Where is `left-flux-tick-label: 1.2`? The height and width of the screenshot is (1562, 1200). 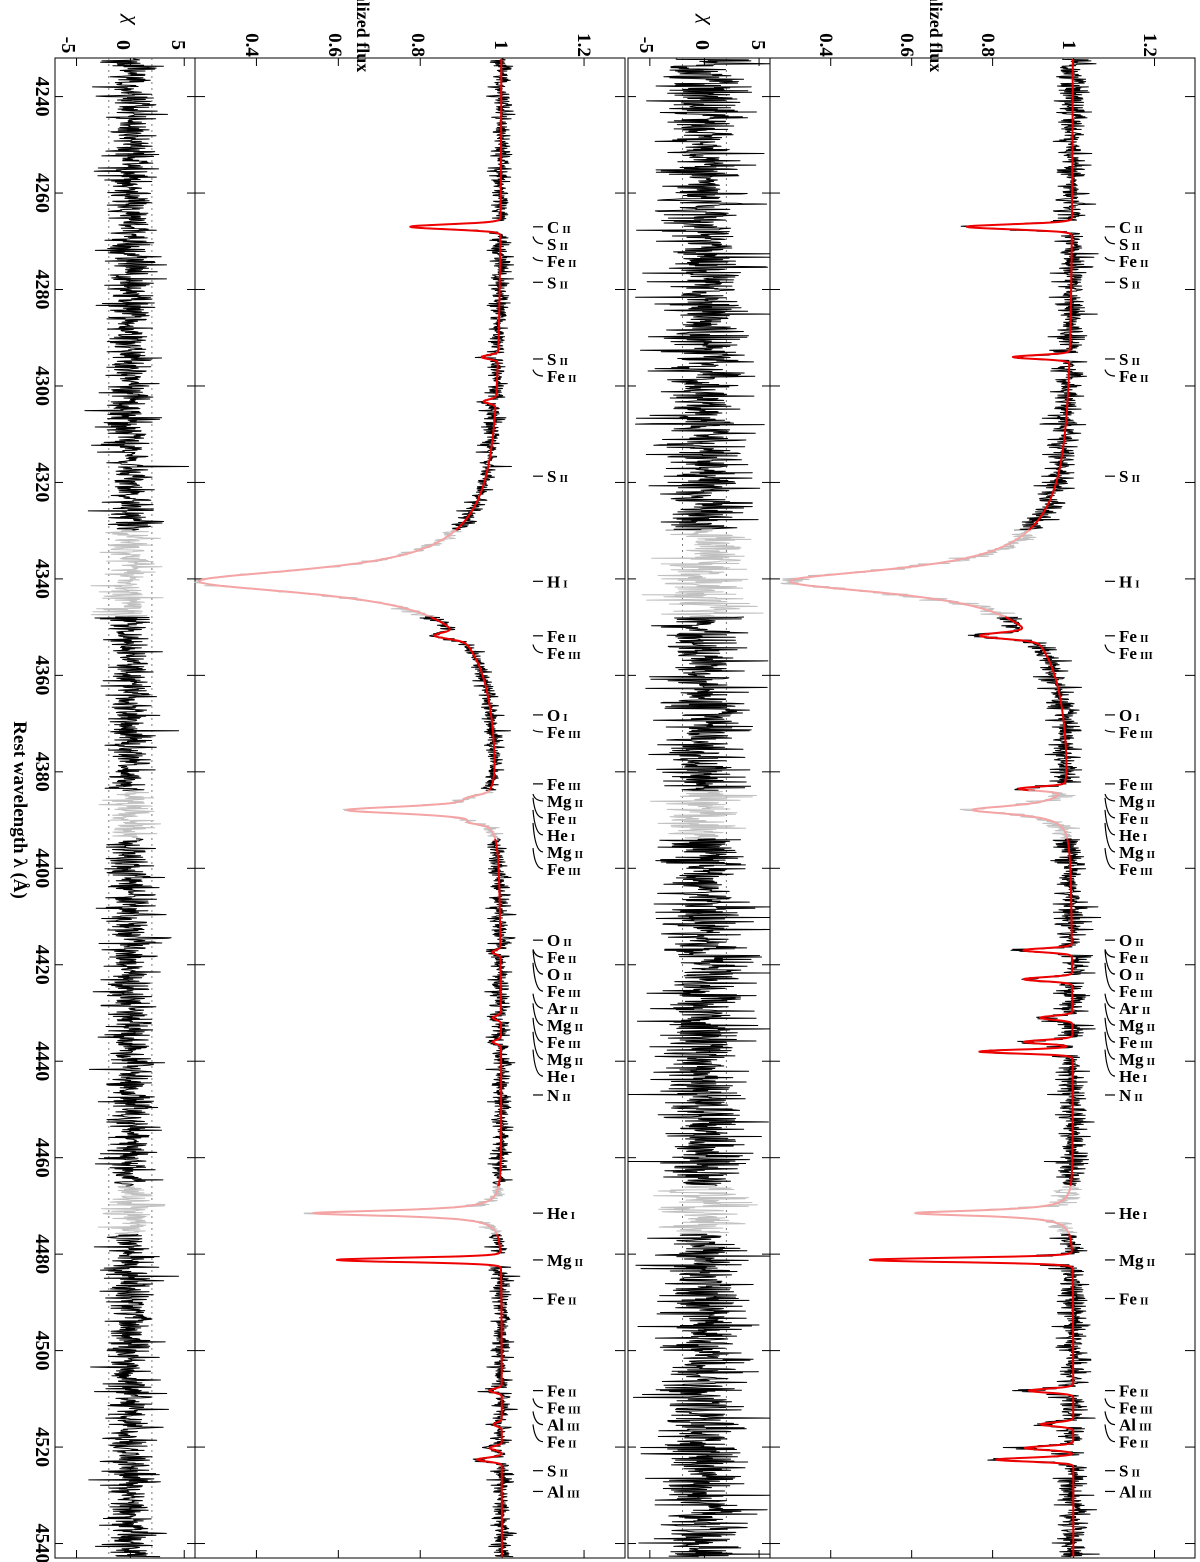
left-flux-tick-label: 1.2 is located at coordinates (583, 45).